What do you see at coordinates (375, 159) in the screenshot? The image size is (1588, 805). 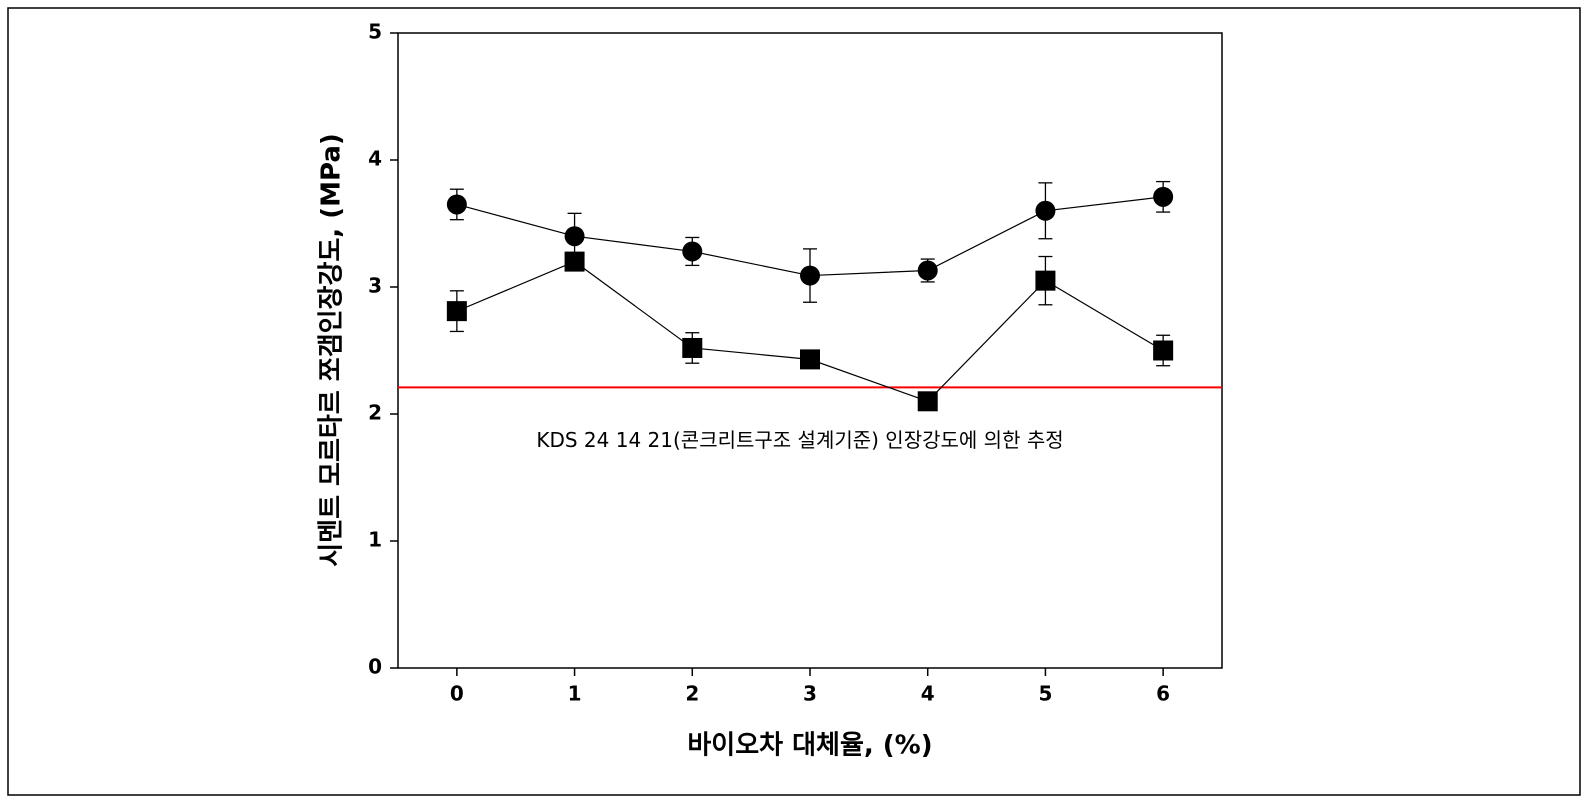 I see `y-tick-label: 4` at bounding box center [375, 159].